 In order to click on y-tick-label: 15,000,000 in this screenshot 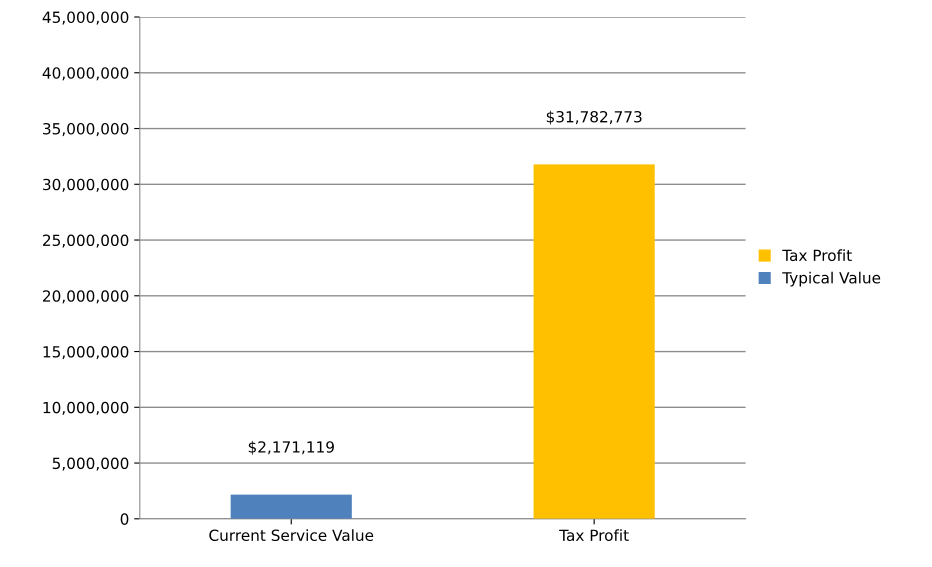, I will do `click(86, 353)`.